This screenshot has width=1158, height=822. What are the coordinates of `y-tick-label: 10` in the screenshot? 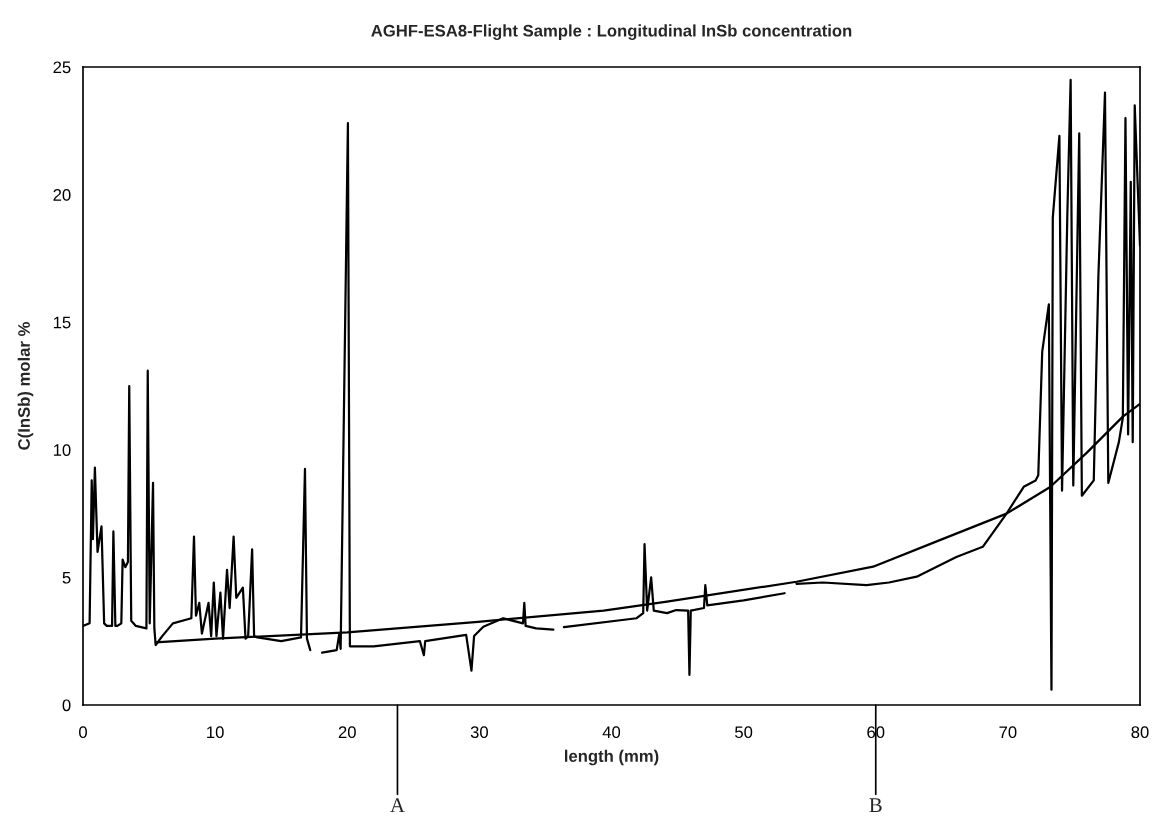 It's located at (62, 450).